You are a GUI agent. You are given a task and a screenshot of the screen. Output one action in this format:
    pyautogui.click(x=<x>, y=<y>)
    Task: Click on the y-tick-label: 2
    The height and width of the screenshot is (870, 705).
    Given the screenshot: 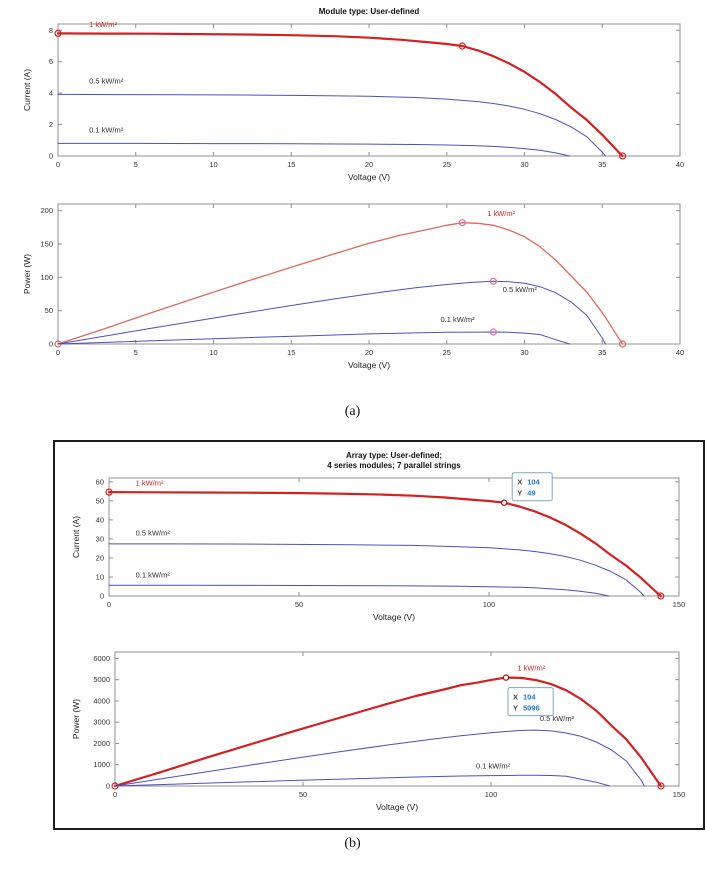 What is the action you would take?
    pyautogui.click(x=51, y=124)
    